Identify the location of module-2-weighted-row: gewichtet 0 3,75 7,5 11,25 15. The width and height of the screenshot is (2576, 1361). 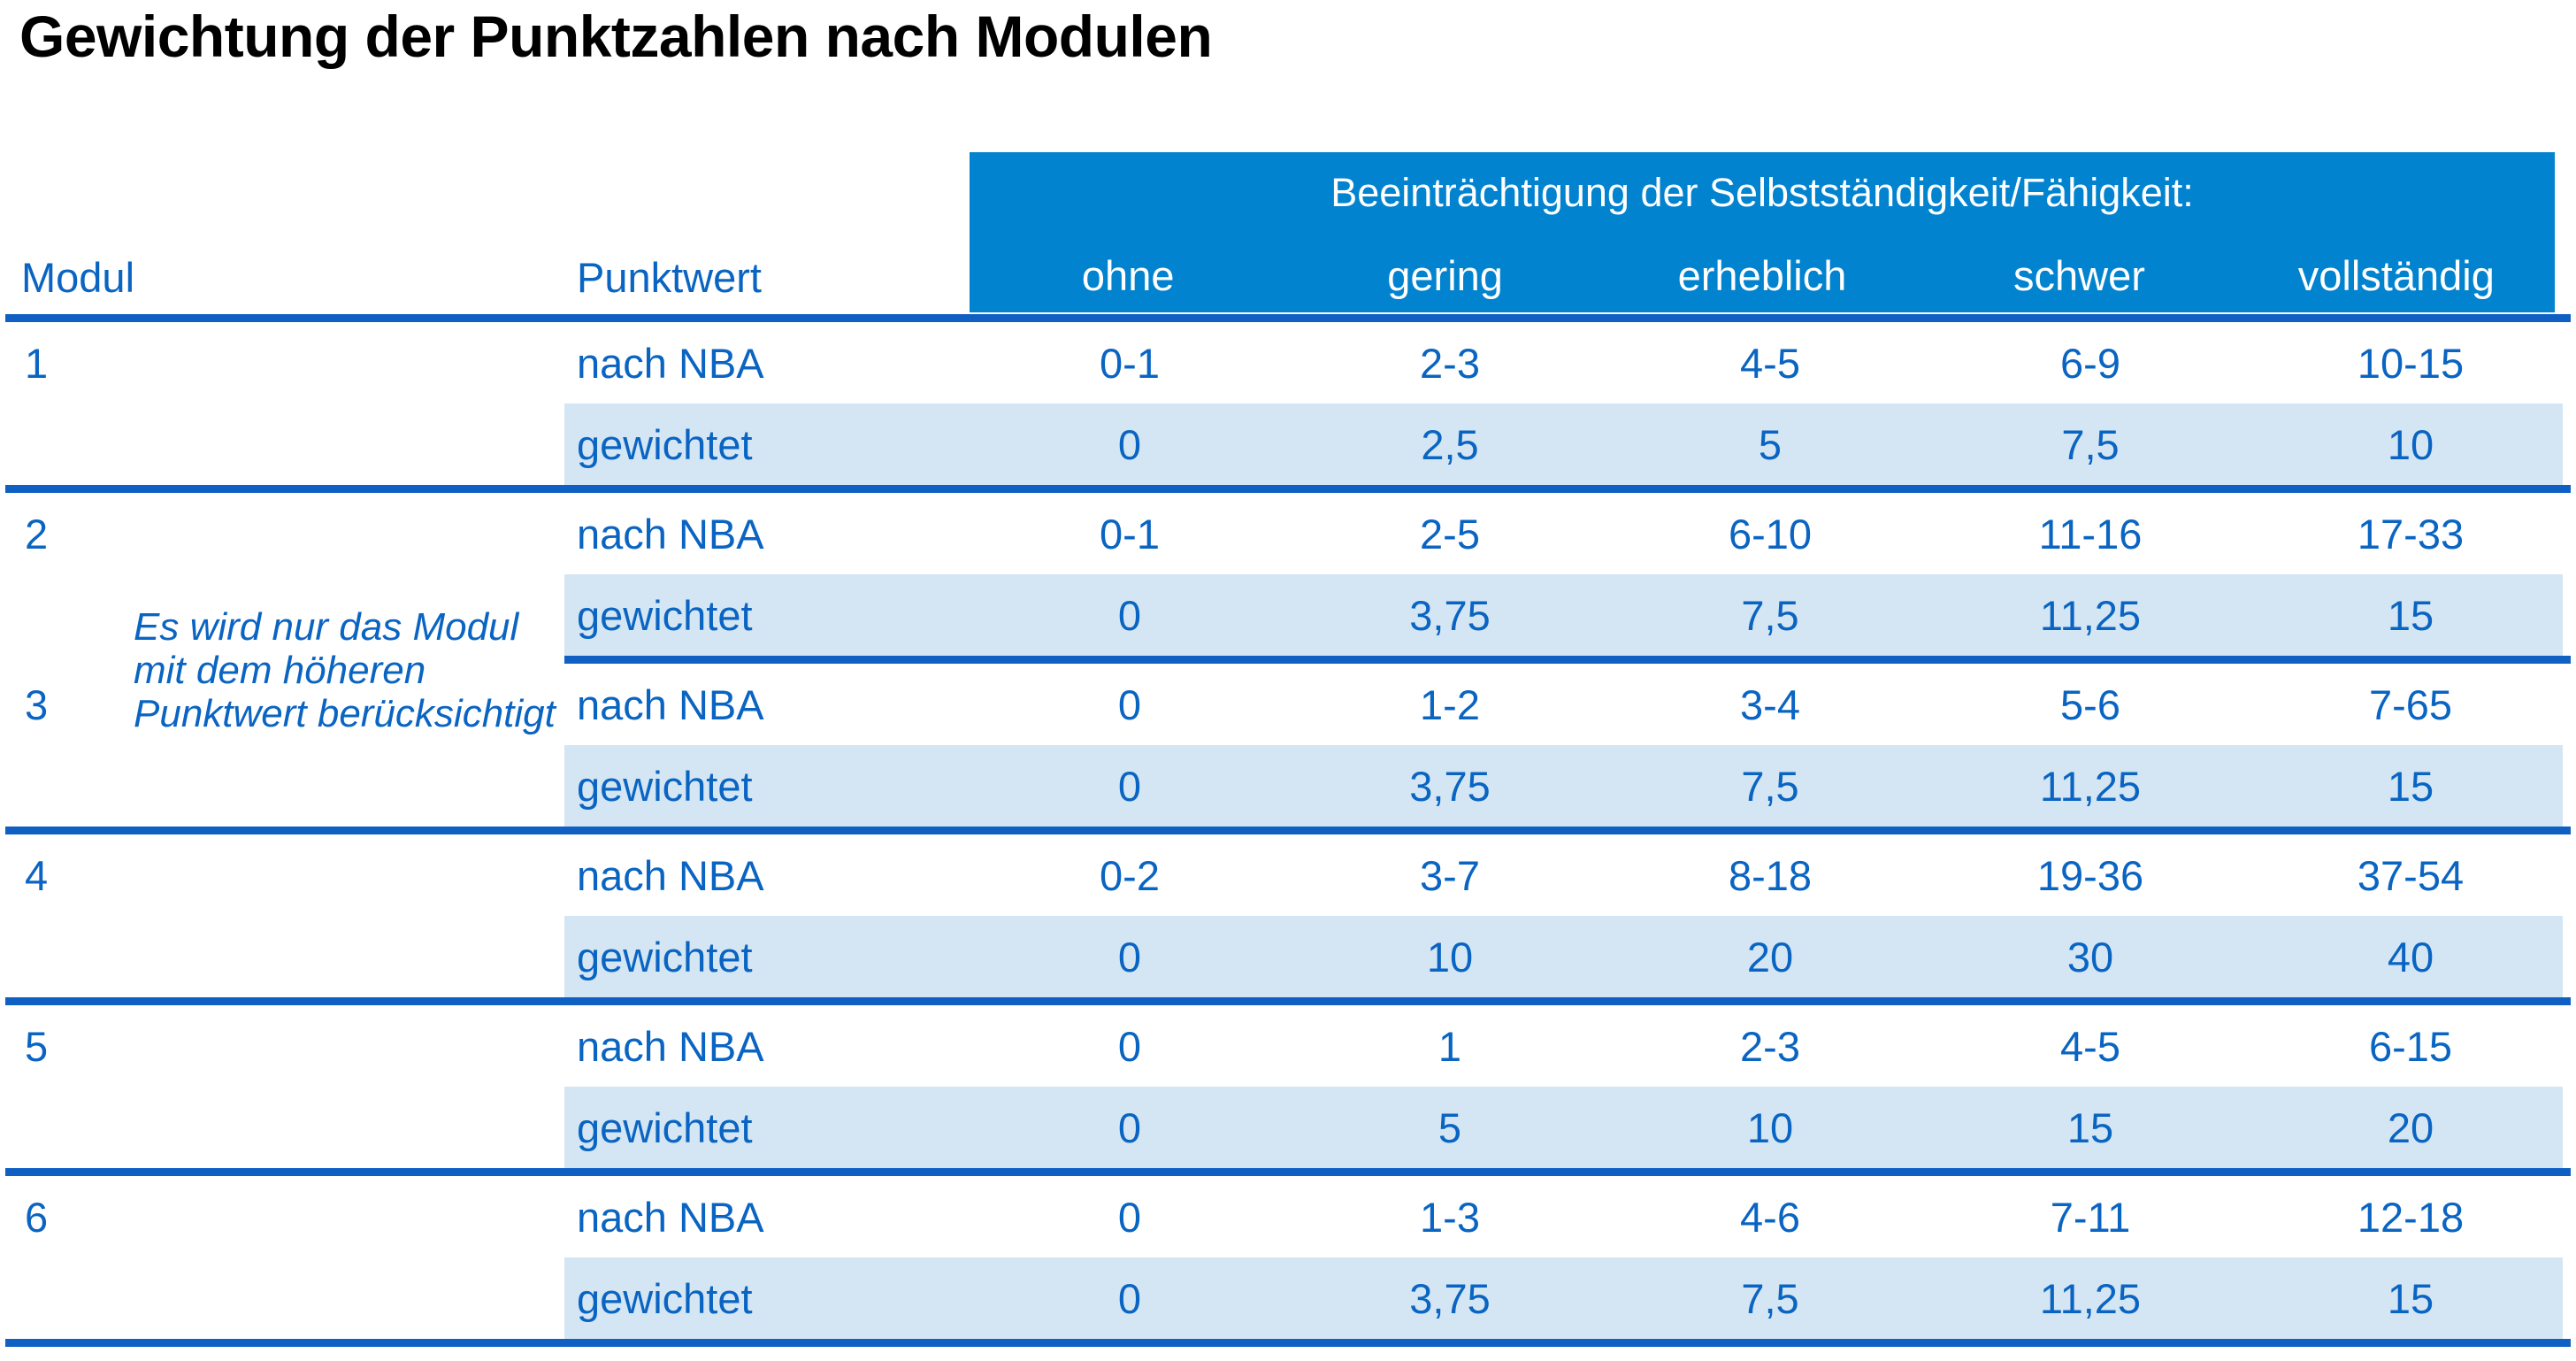
(1285, 615).